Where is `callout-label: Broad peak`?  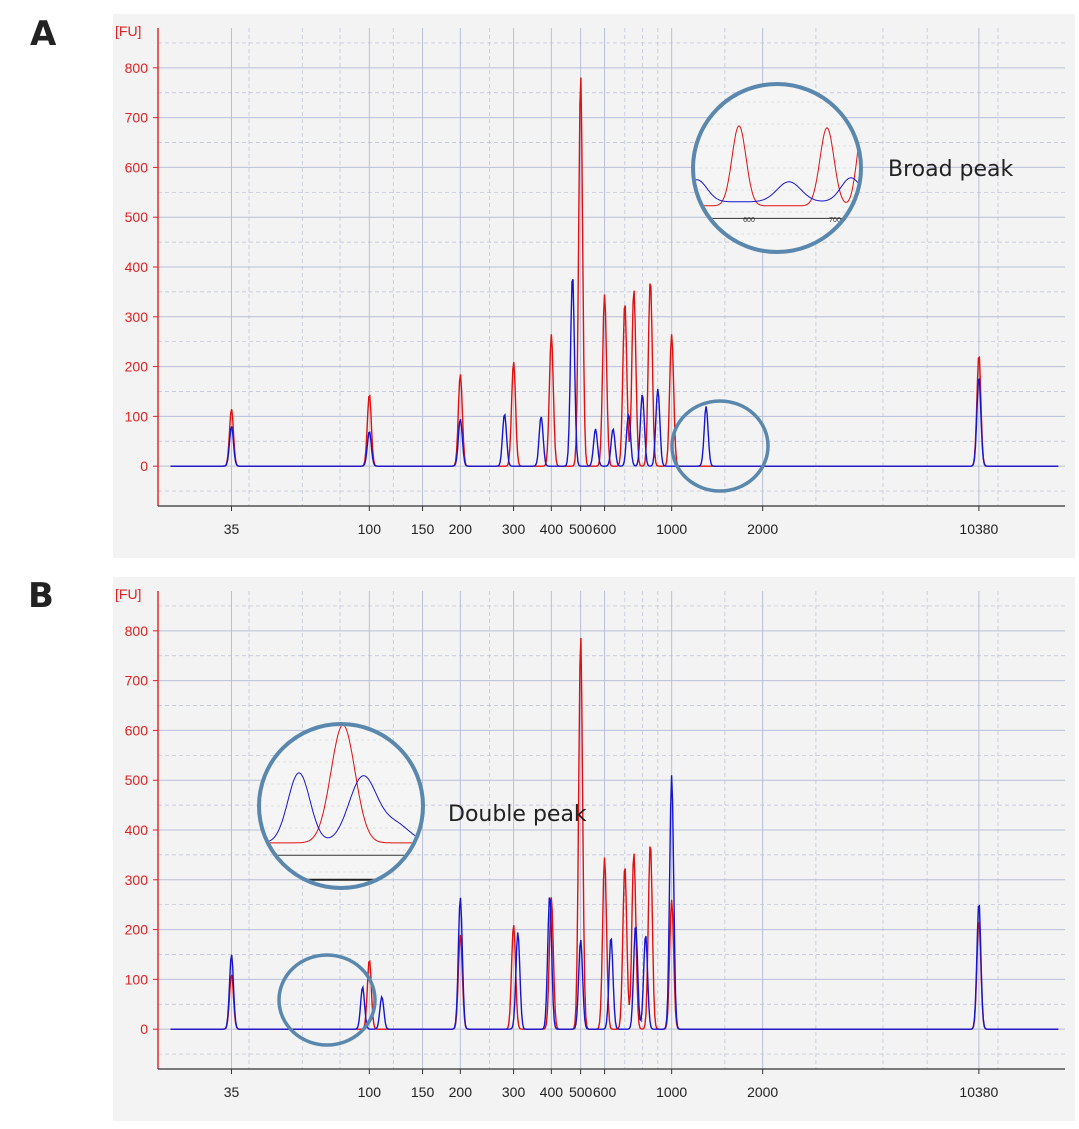
callout-label: Broad peak is located at coordinates (951, 169).